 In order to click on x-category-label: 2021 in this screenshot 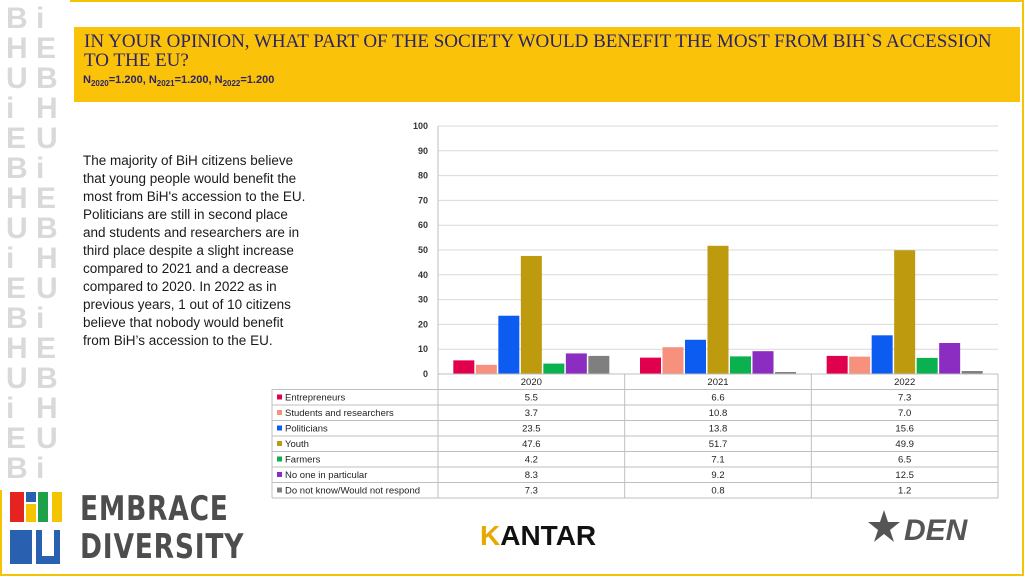, I will do `click(717, 382)`.